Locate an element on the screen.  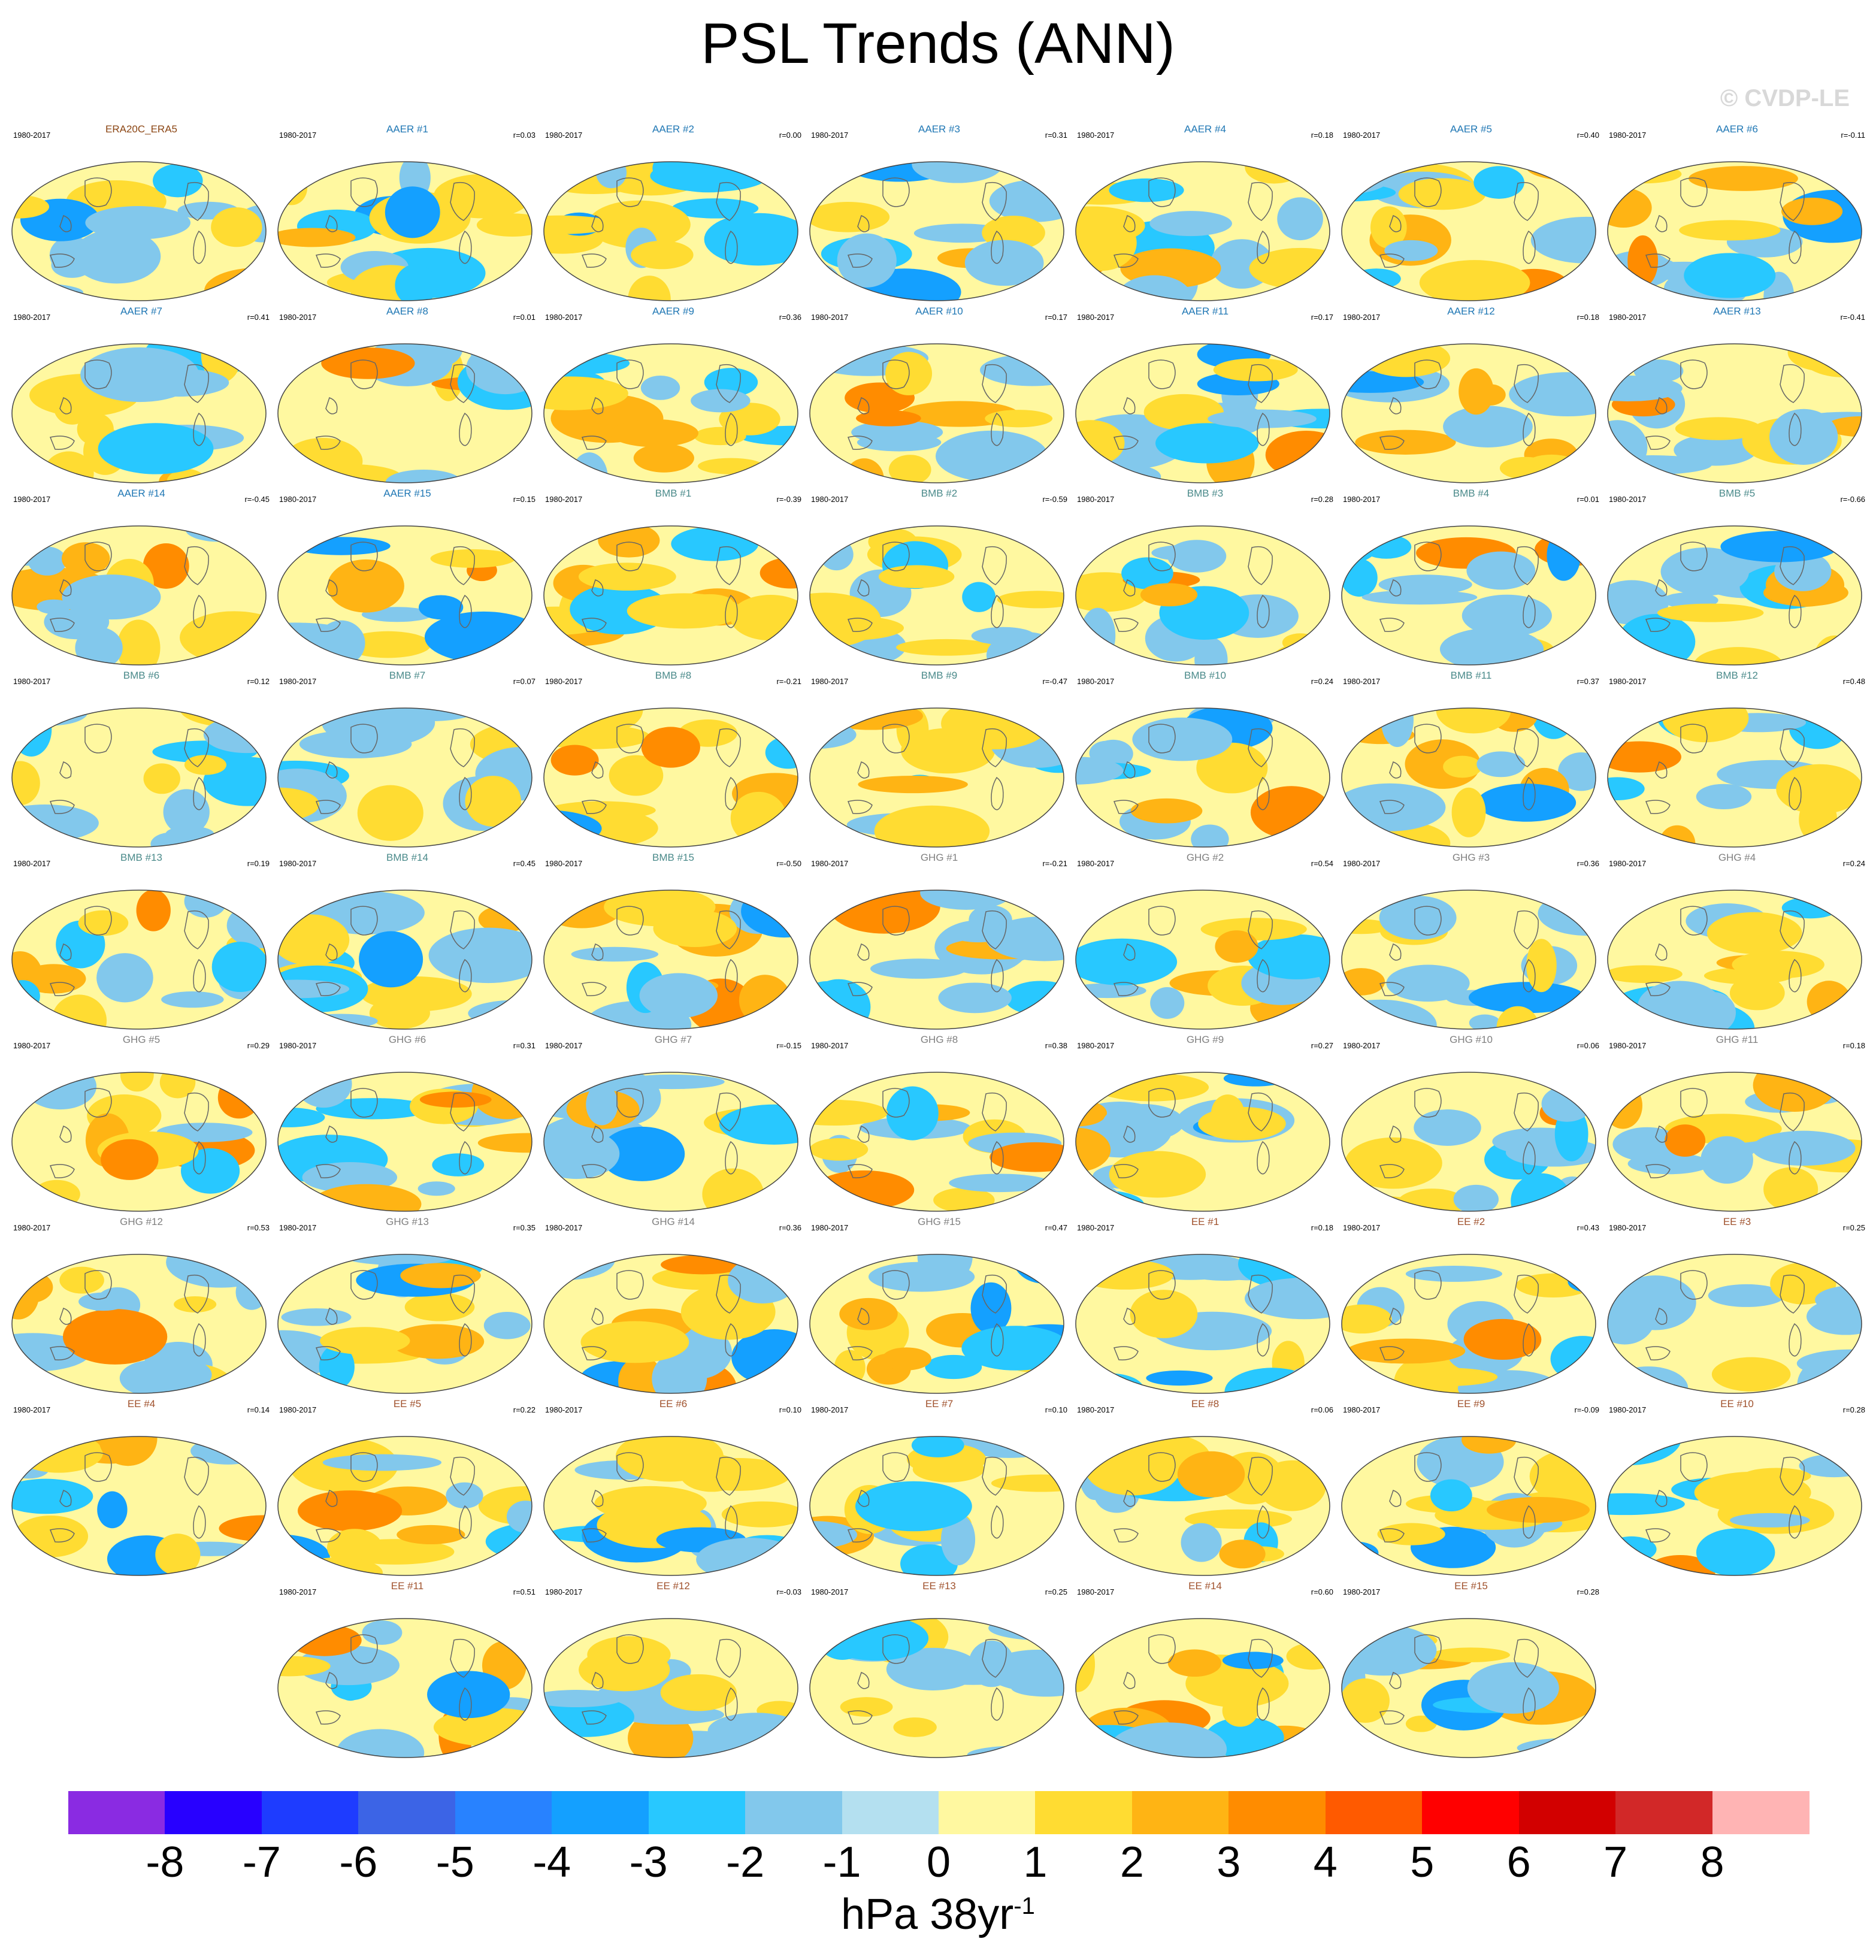
colorbar-tick-label: 5 is located at coordinates (1422, 1862).